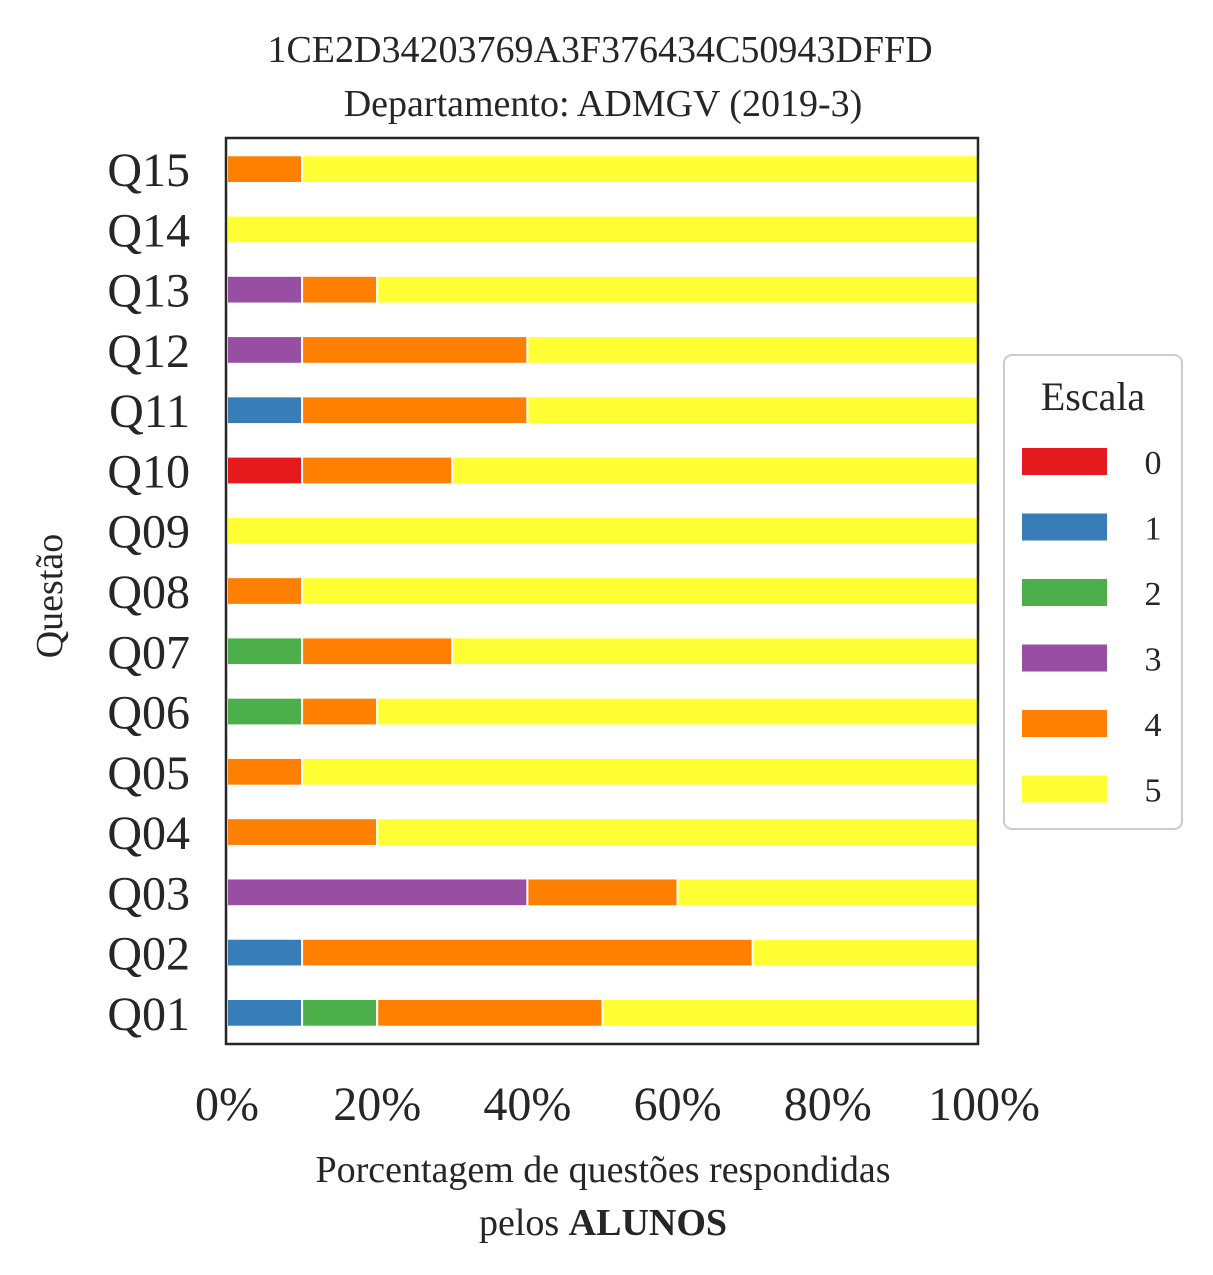 The image size is (1213, 1275). I want to click on y-tick-label-q06: Q06, so click(148, 713).